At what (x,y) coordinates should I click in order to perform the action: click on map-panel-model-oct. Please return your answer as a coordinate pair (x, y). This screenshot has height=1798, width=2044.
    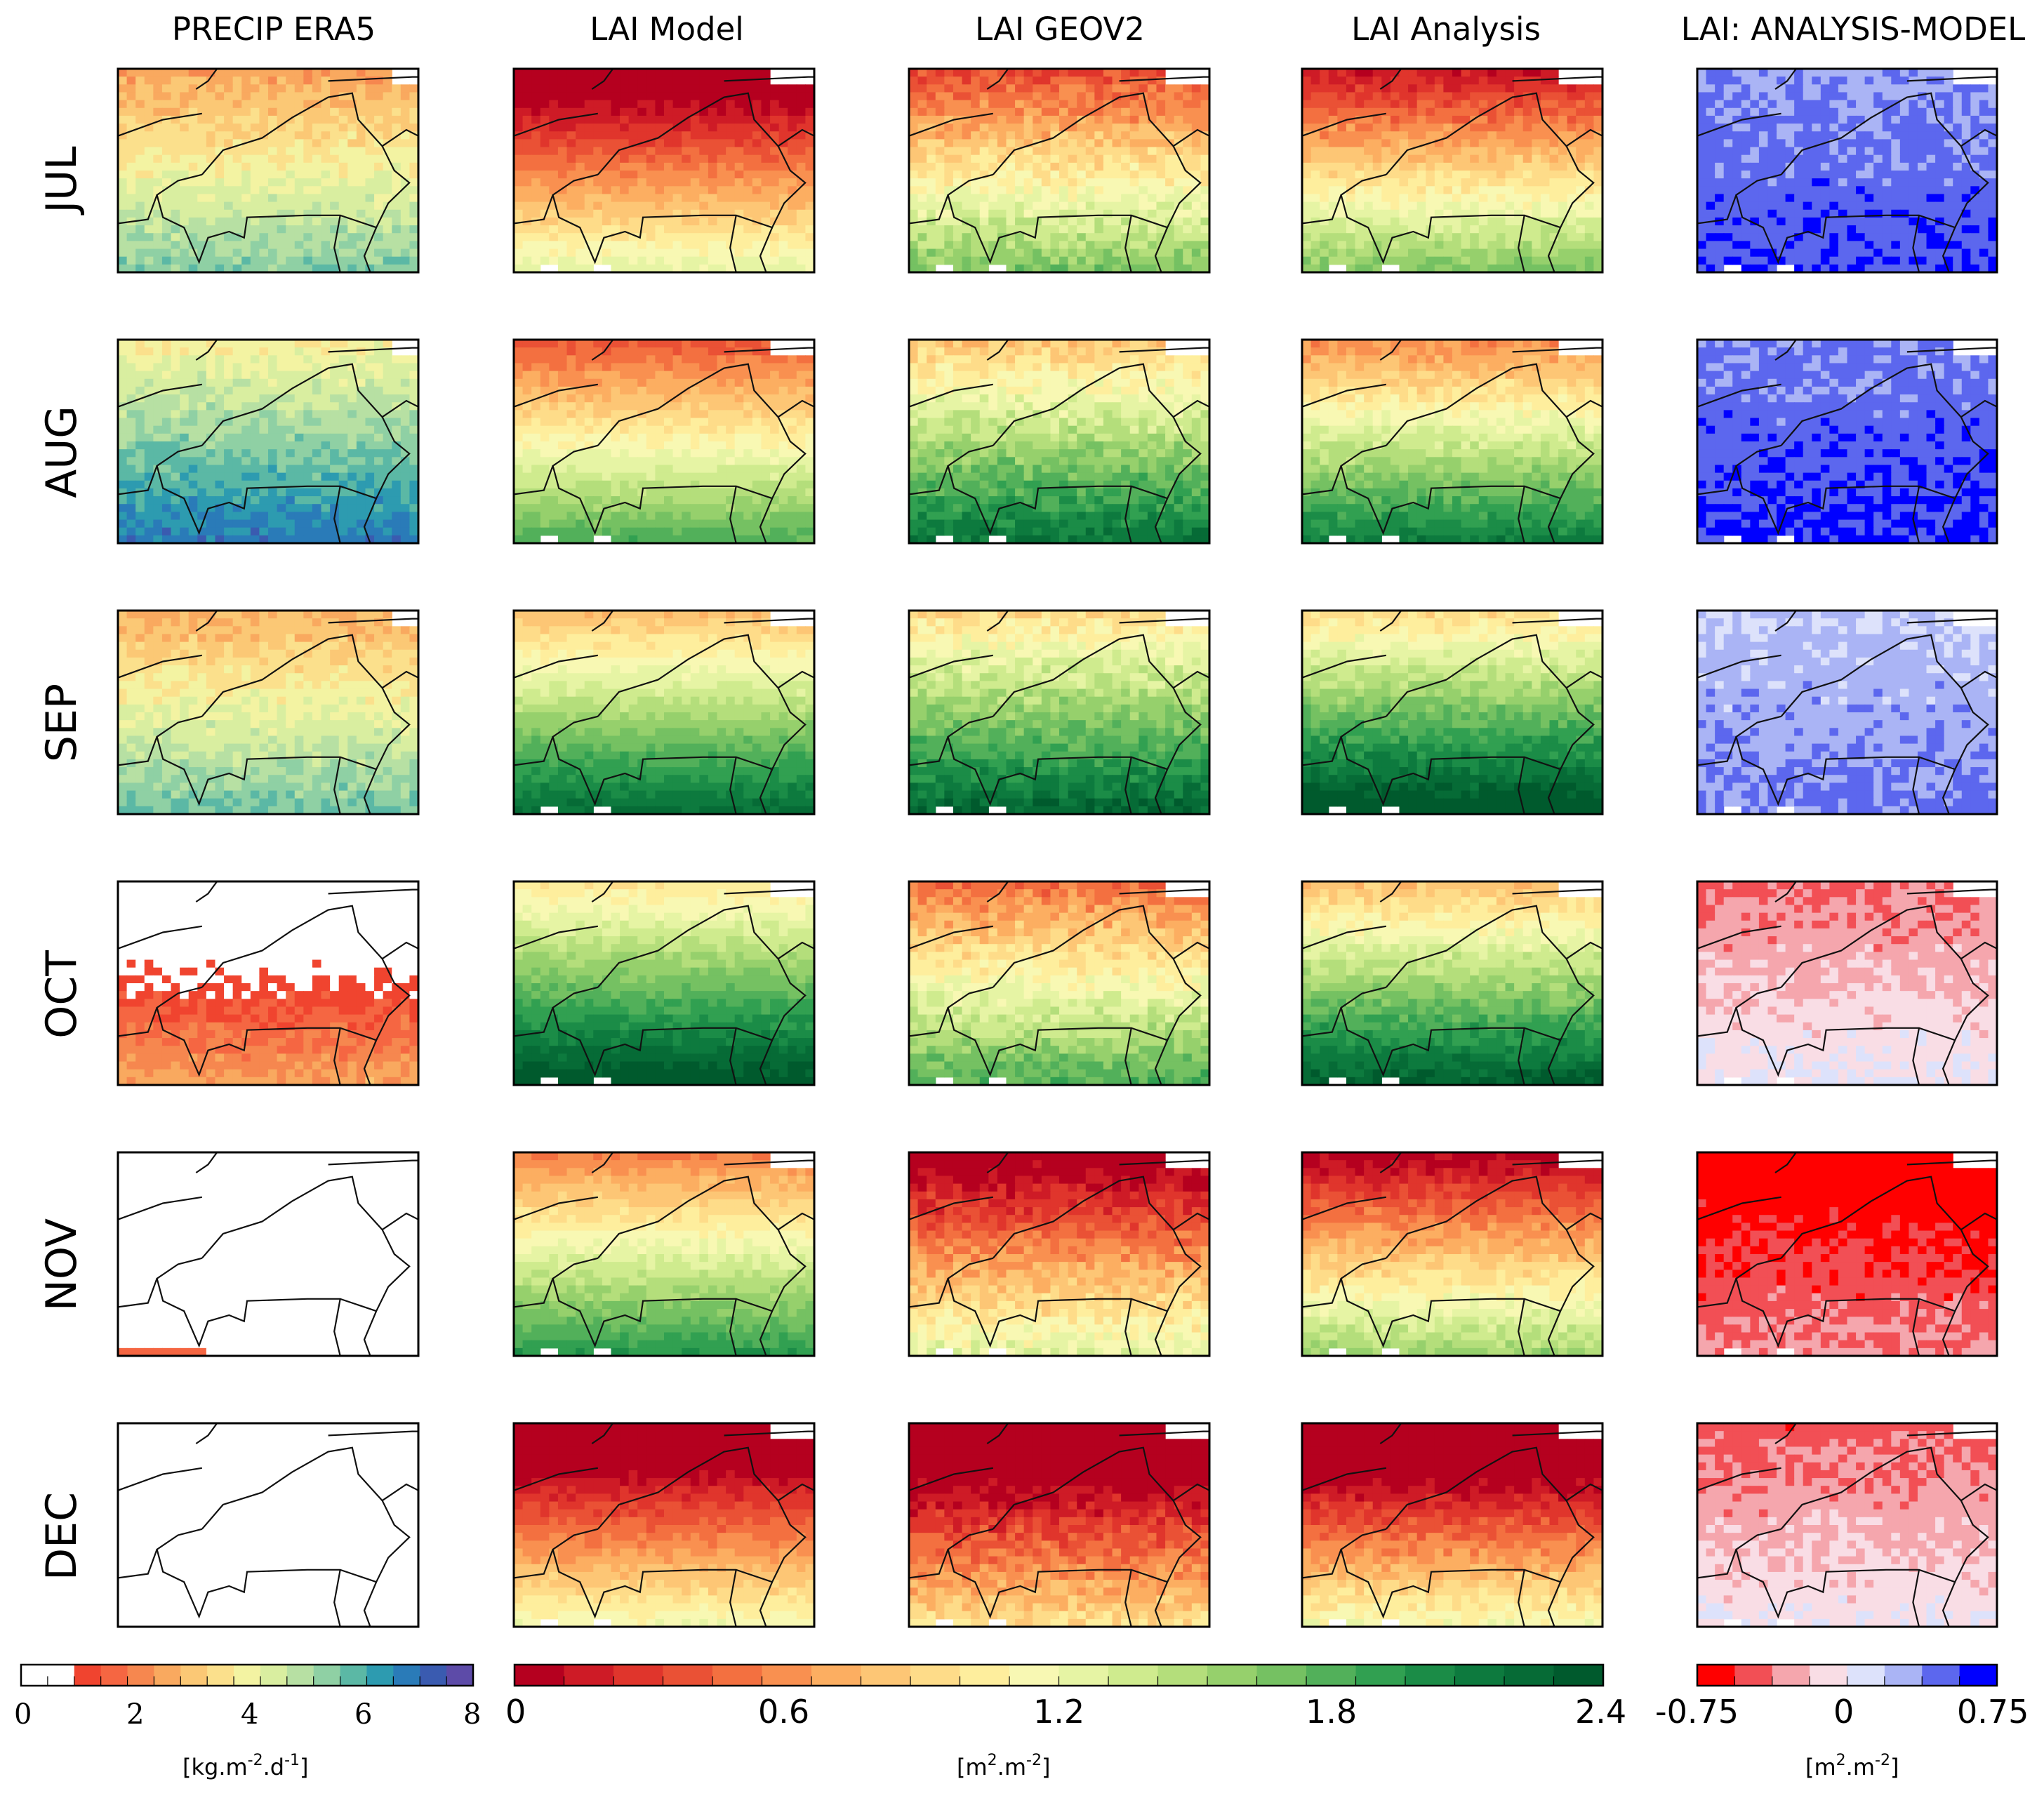
    Looking at the image, I should click on (664, 983).